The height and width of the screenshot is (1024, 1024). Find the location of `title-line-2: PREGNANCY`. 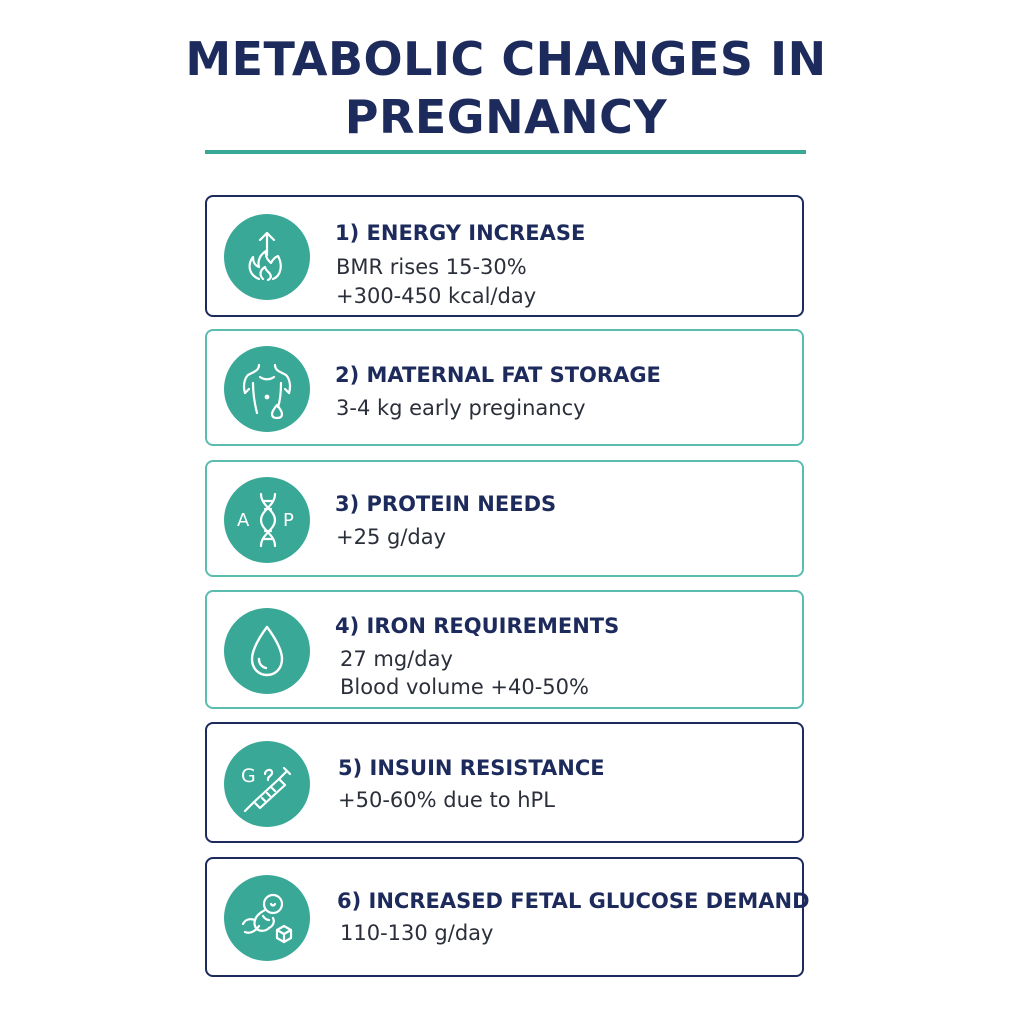

title-line-2: PREGNANCY is located at coordinates (506, 117).